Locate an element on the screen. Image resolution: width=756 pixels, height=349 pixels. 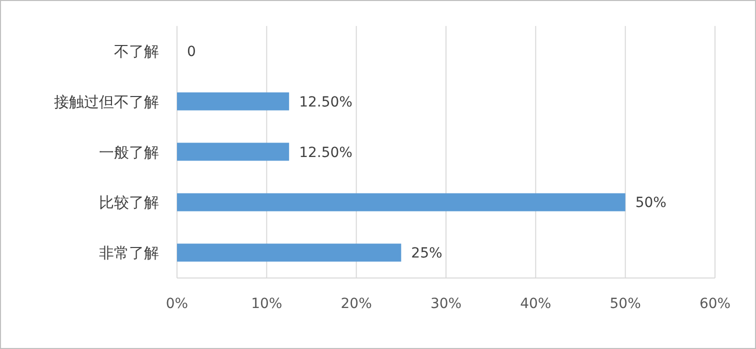
x-tick-label: 60% is located at coordinates (715, 304).